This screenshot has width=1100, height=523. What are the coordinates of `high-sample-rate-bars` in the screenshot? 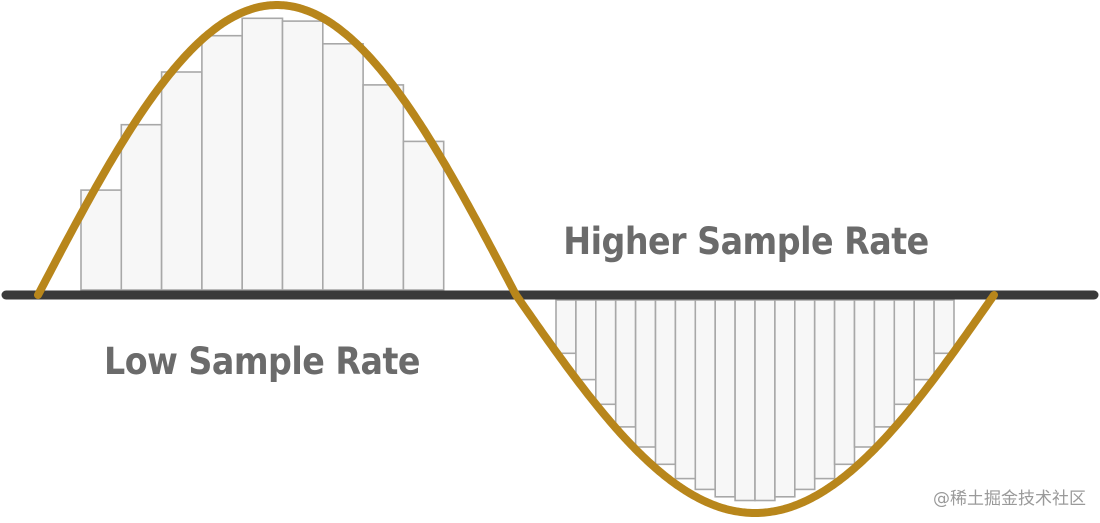 It's located at (755, 400).